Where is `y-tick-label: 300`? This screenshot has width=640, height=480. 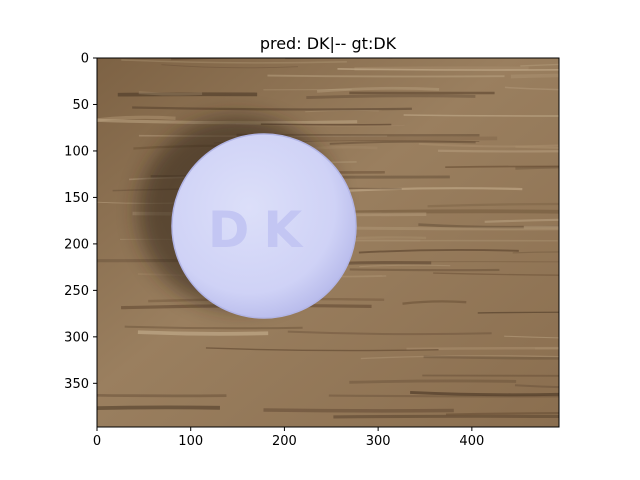 y-tick-label: 300 is located at coordinates (76, 337).